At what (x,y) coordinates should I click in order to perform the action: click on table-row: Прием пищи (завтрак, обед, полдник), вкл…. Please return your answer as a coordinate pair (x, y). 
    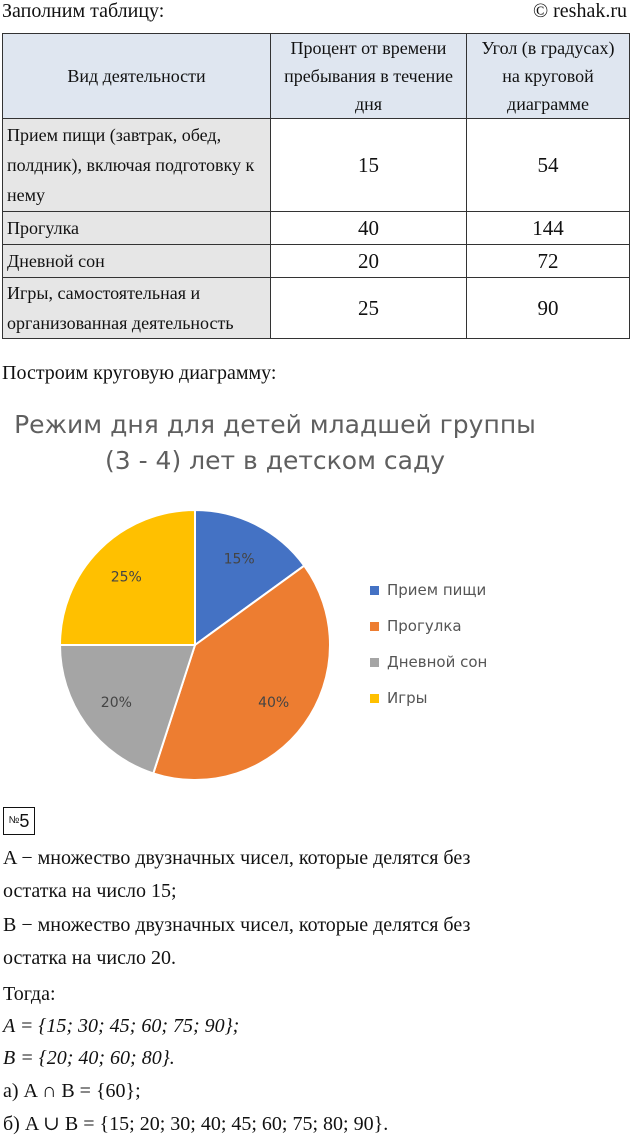
    Looking at the image, I should click on (316, 165).